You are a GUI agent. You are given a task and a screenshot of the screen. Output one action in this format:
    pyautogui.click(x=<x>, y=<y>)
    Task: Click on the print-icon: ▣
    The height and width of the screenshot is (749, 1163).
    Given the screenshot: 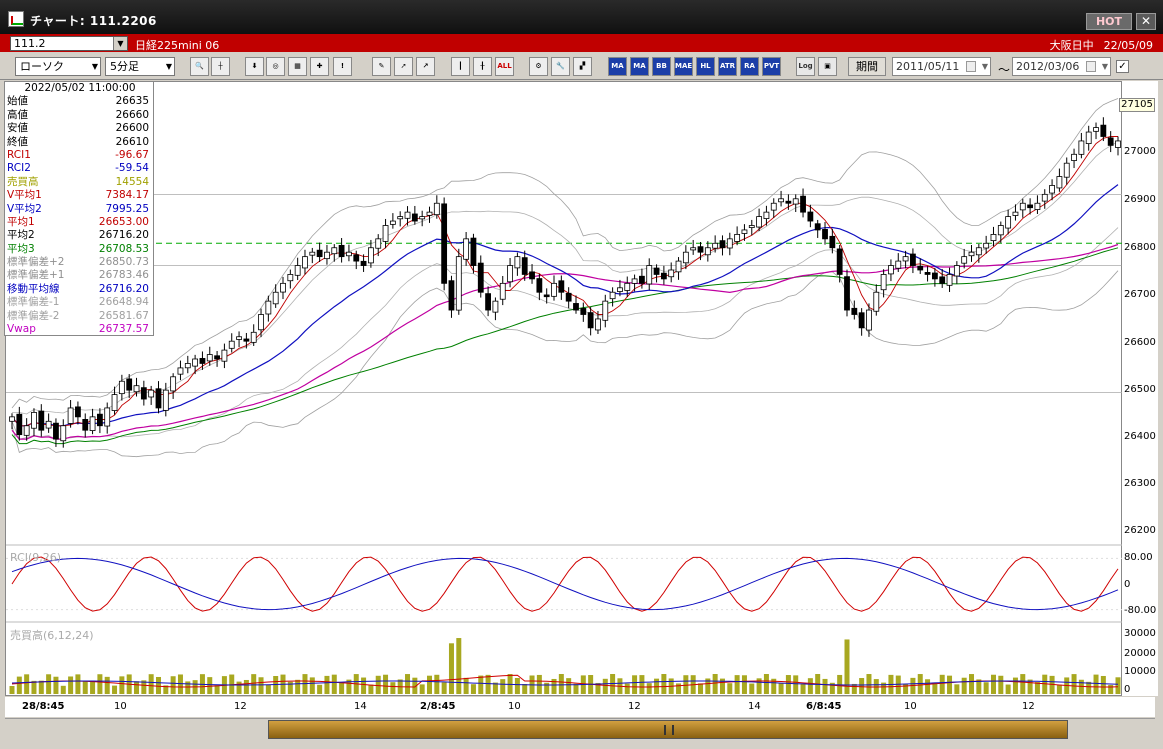 What is the action you would take?
    pyautogui.click(x=827, y=66)
    